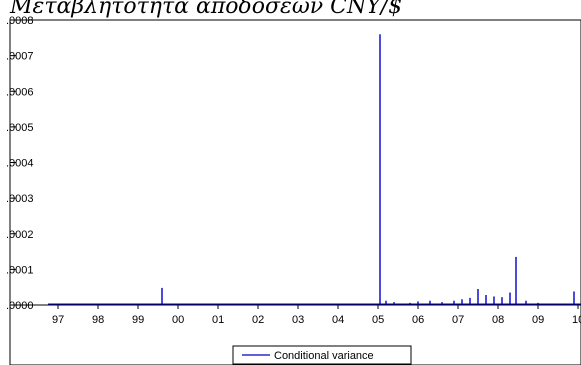 Image resolution: width=581 pixels, height=365 pixels. What do you see at coordinates (258, 320) in the screenshot?
I see `x-tick-label: 02` at bounding box center [258, 320].